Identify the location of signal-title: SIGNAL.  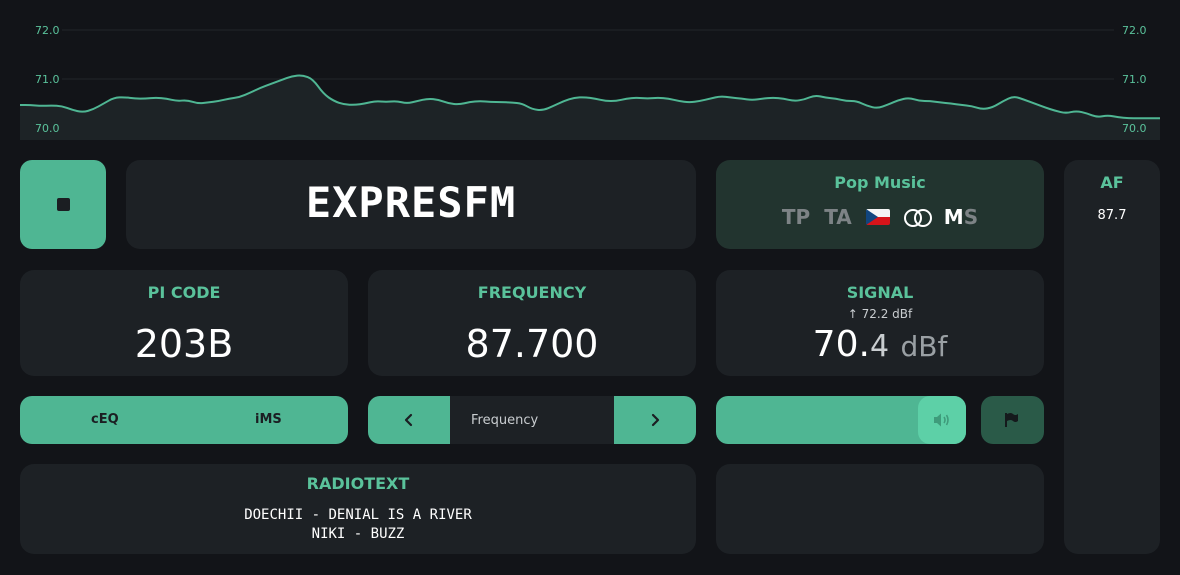
(880, 292).